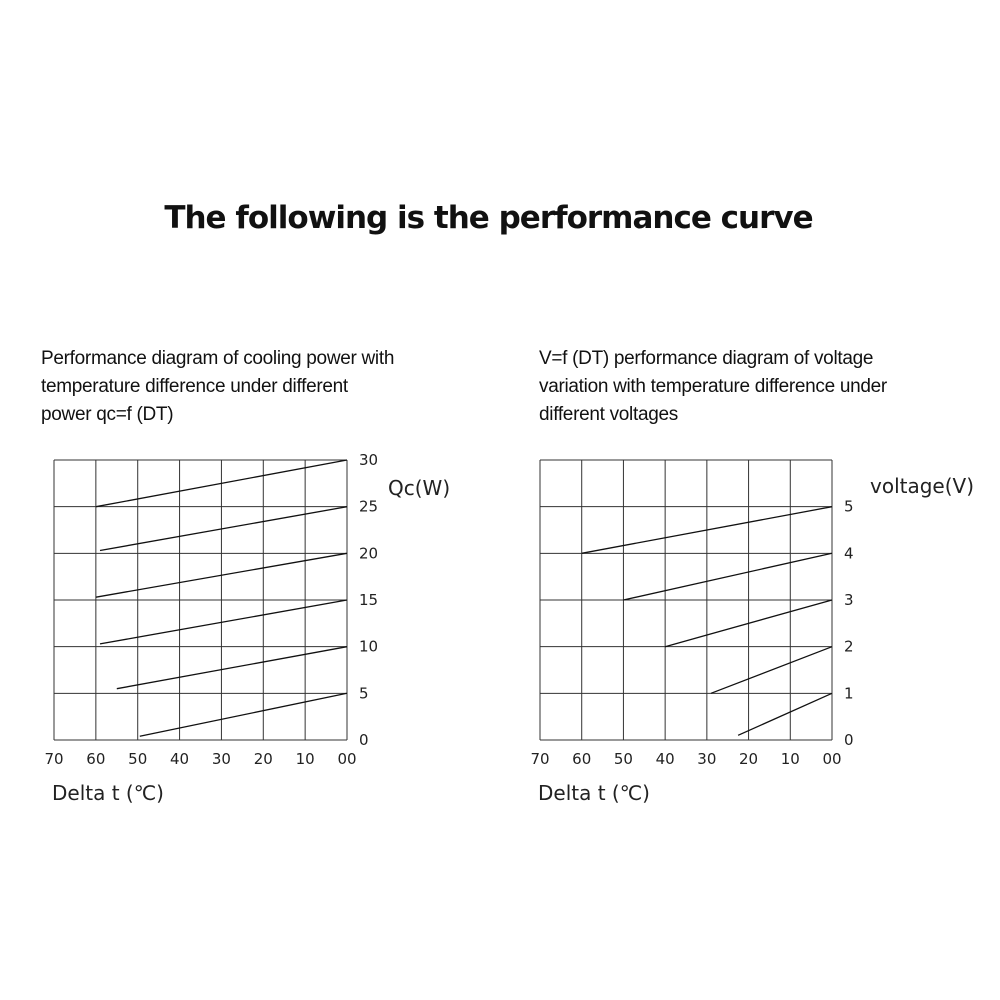  Describe the element at coordinates (608, 414) in the screenshot. I see `chart-2-caption-line: different voltages` at that location.